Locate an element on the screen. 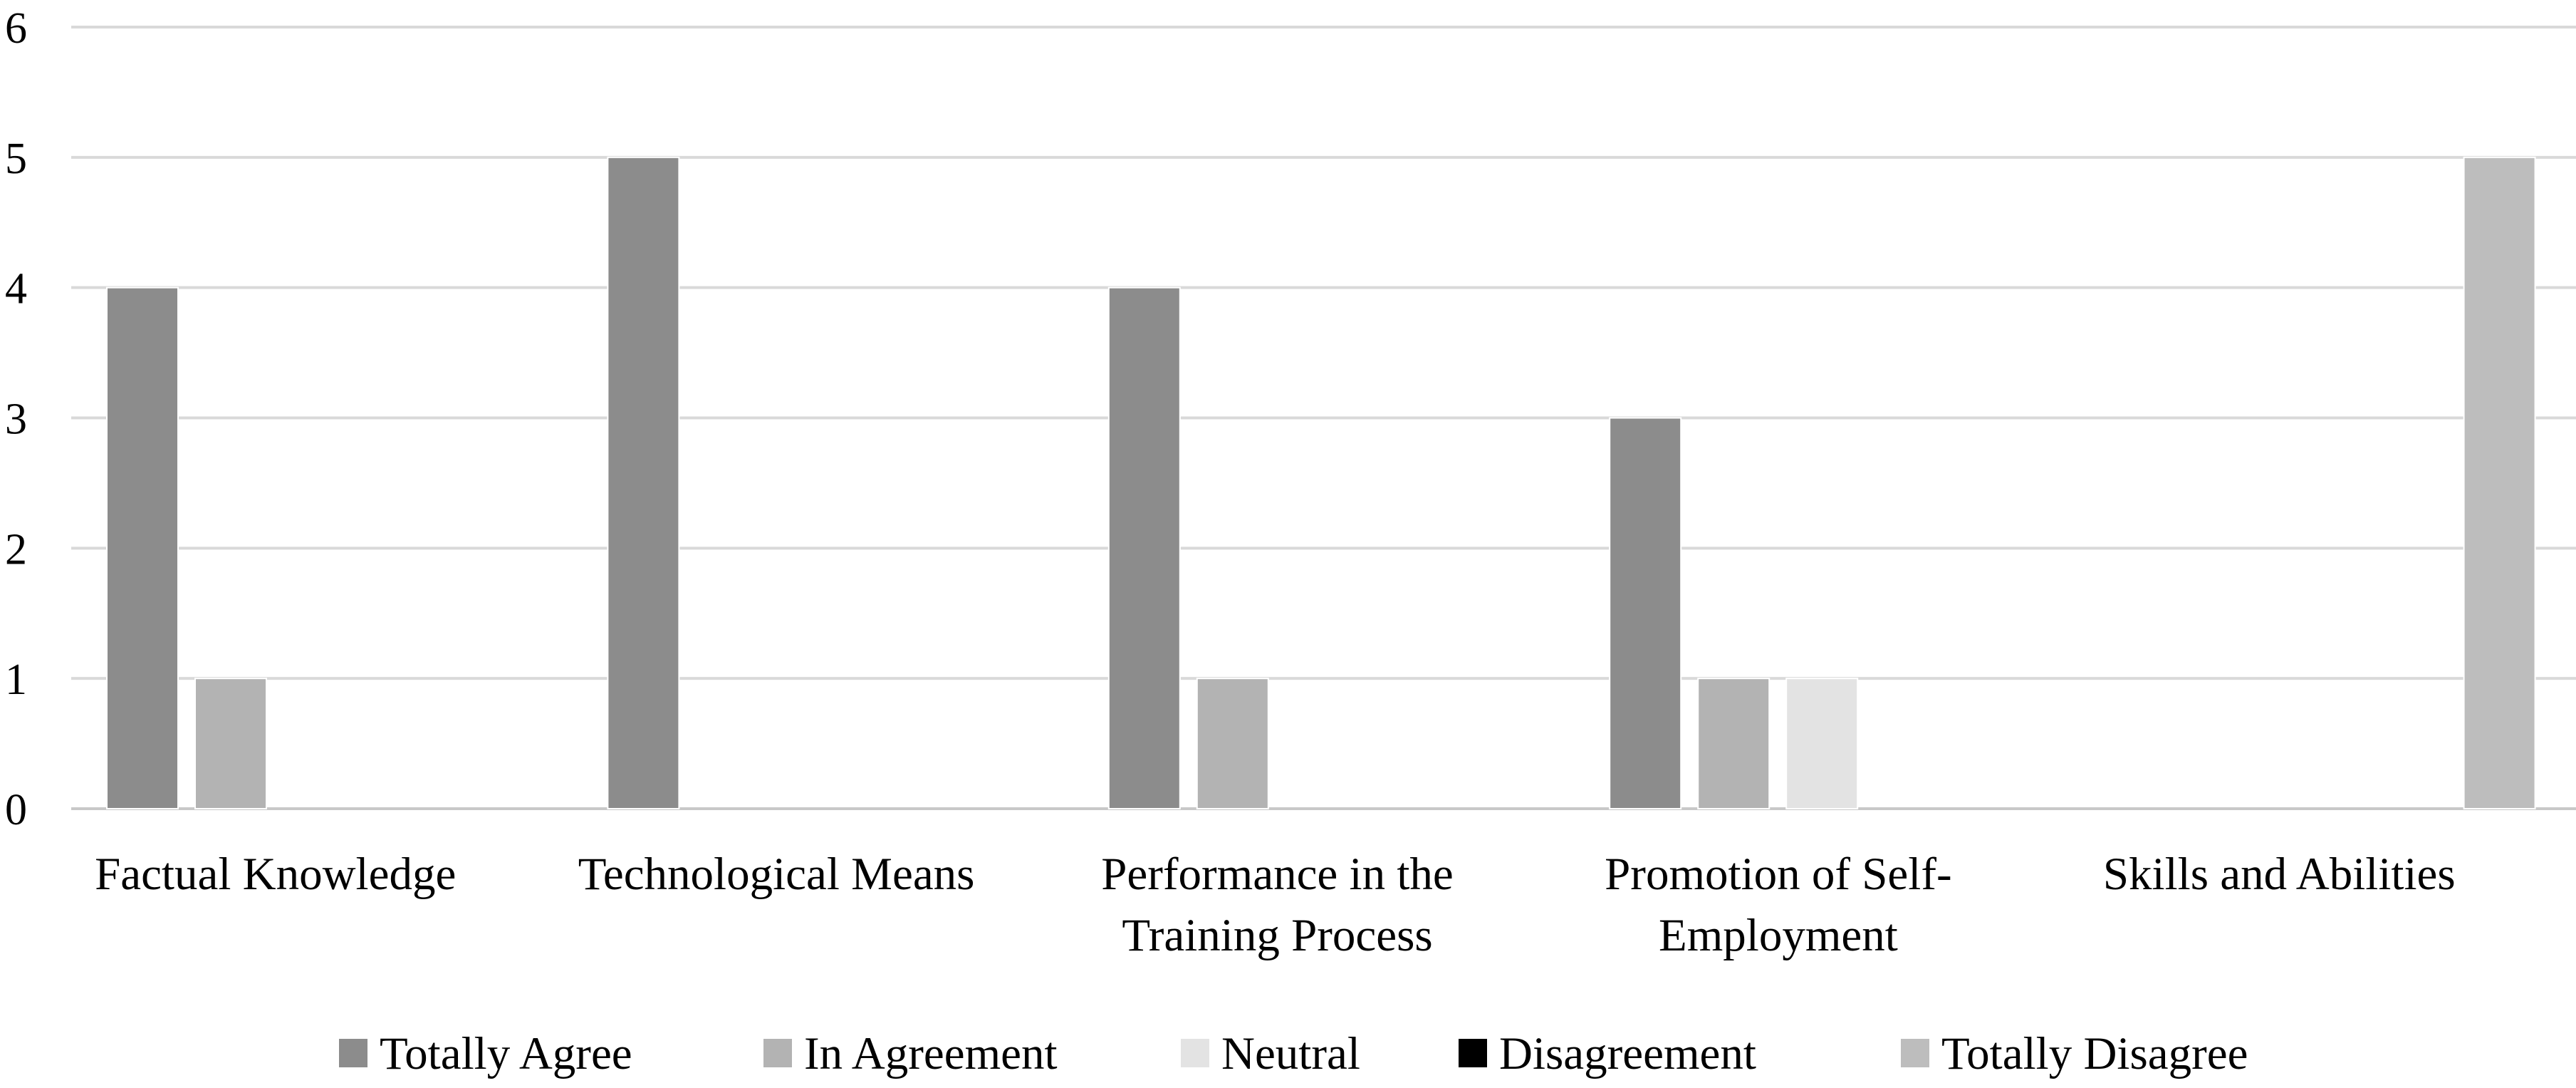 The image size is (2576, 1088). y-tick-label: 0 is located at coordinates (16, 810).